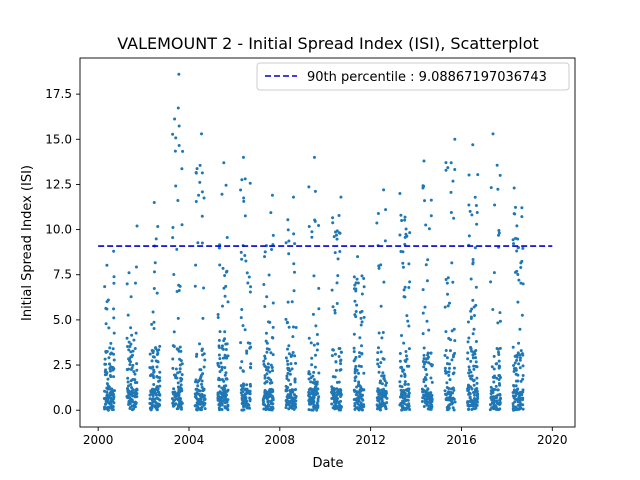 This screenshot has width=640, height=480. What do you see at coordinates (62, 275) in the screenshot?
I see `y-tick-label: 7.5` at bounding box center [62, 275].